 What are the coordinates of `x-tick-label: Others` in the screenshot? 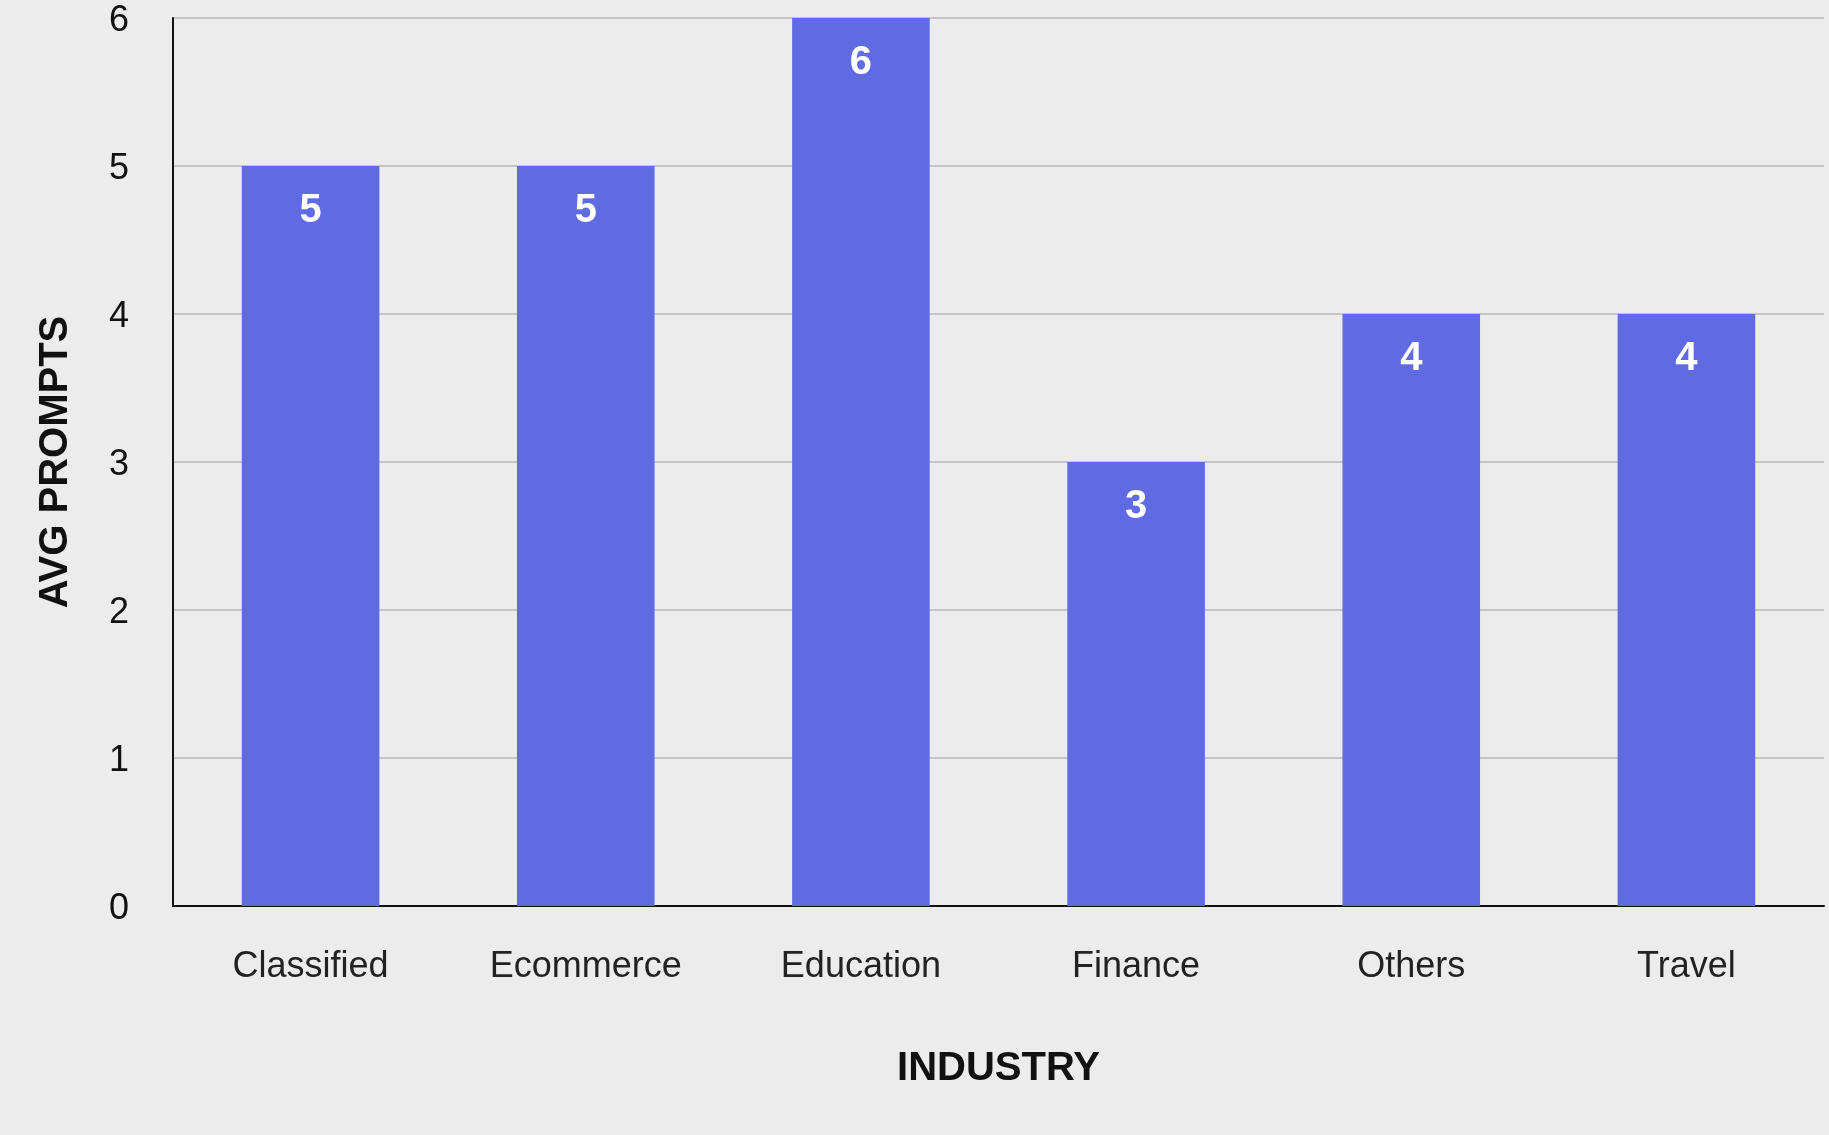 It's located at (1411, 964).